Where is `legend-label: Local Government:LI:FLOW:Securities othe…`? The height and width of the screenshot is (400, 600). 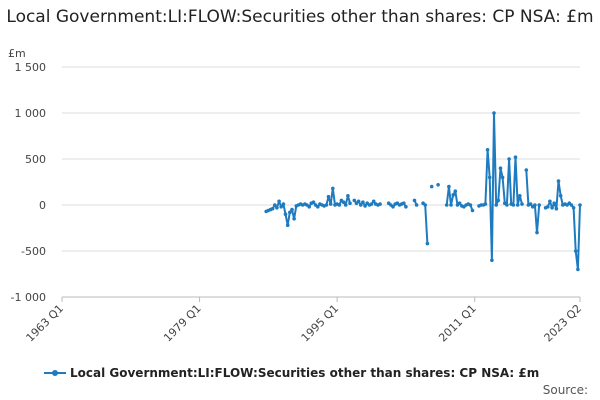 legend-label: Local Government:LI:FLOW:Securities othe… is located at coordinates (305, 373).